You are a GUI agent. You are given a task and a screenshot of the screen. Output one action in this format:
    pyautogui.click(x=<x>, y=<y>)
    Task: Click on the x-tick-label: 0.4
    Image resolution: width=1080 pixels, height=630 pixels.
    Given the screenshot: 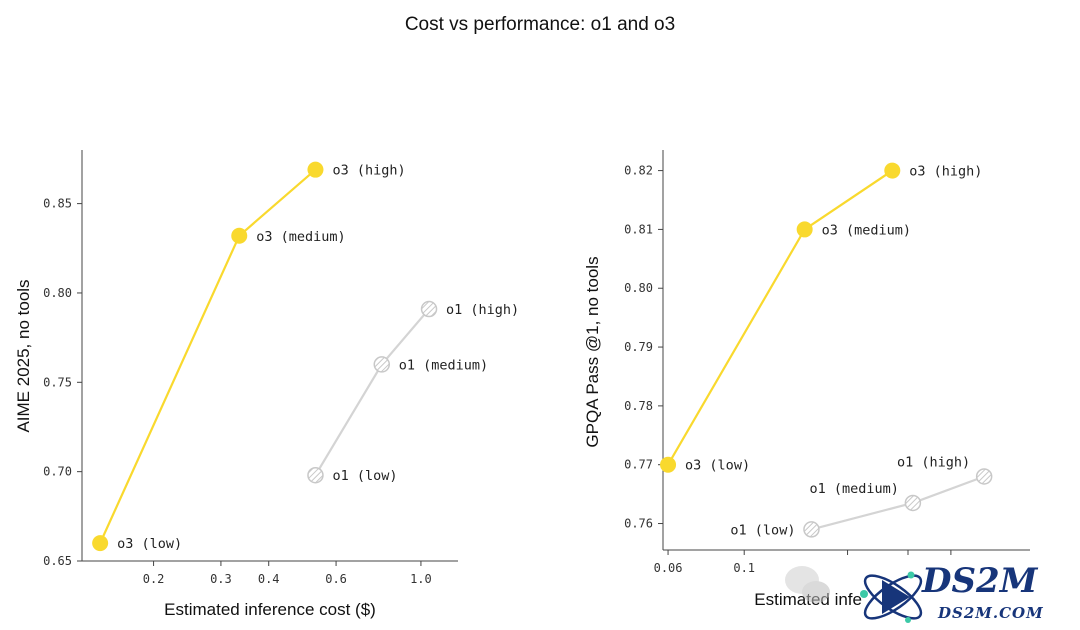 What is the action you would take?
    pyautogui.click(x=269, y=579)
    